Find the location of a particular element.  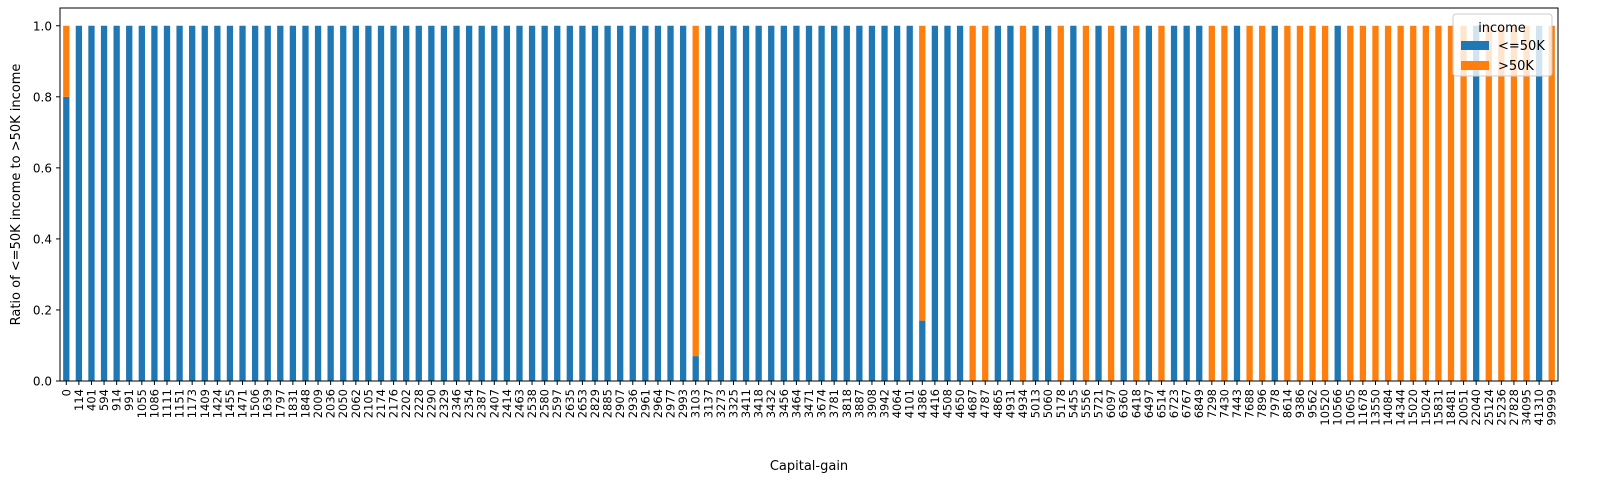

x-tick-label: 10605 is located at coordinates (1350, 407).